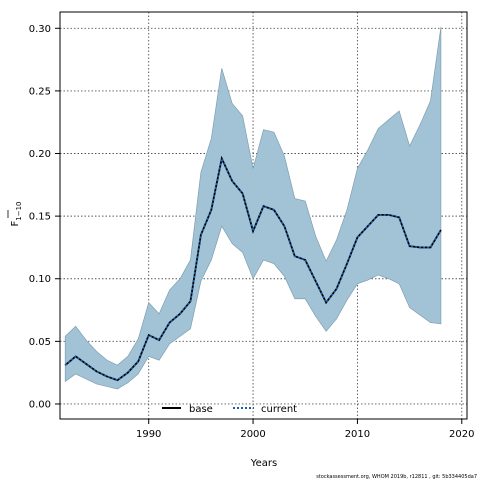  What do you see at coordinates (40, 404) in the screenshot?
I see `y-tick-label: 0.00` at bounding box center [40, 404].